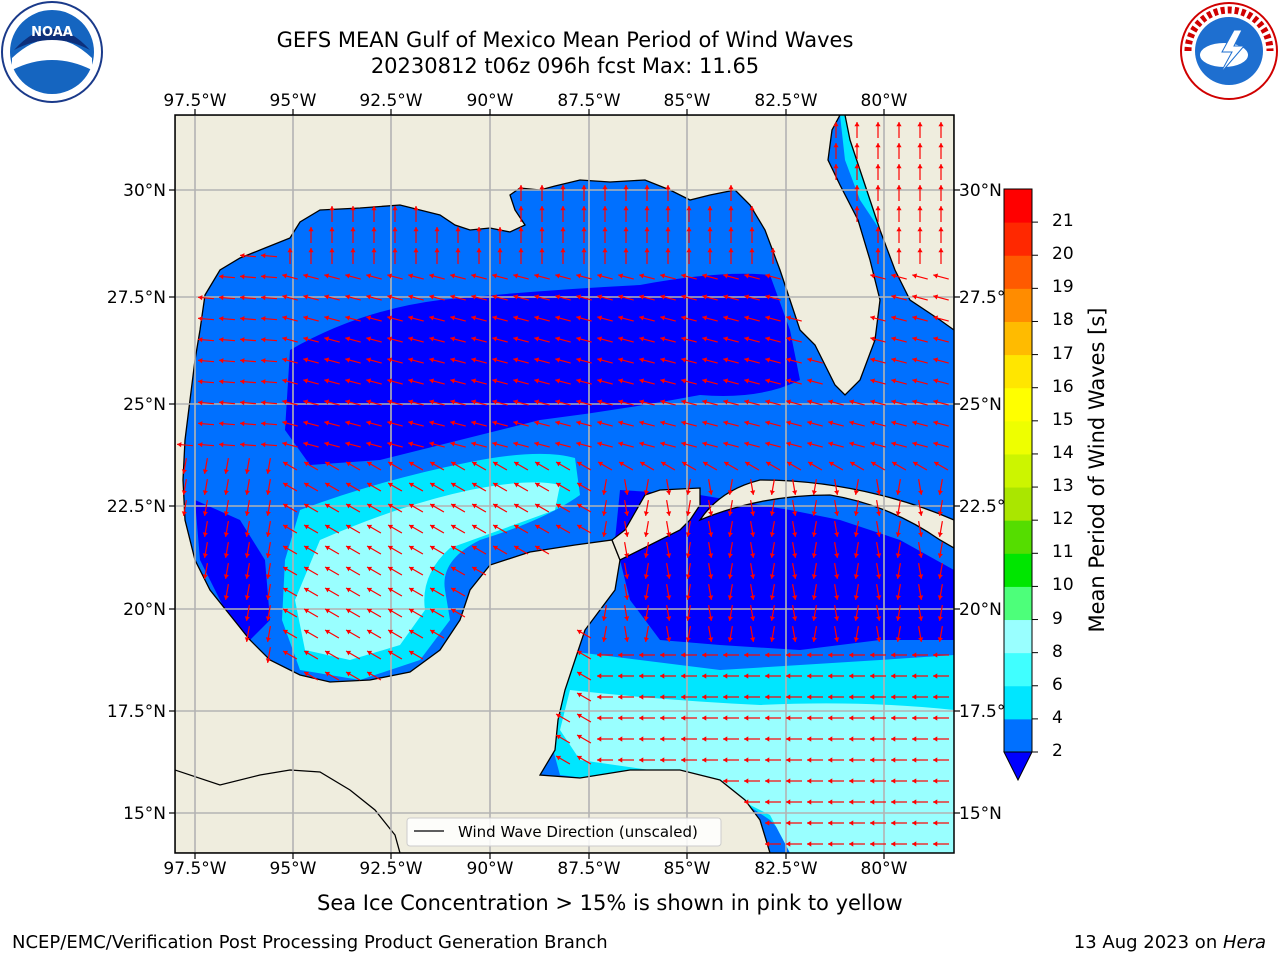 The image size is (1280, 960). Describe the element at coordinates (427, 571) in the screenshot. I see `light-cyan-zone-central` at that location.